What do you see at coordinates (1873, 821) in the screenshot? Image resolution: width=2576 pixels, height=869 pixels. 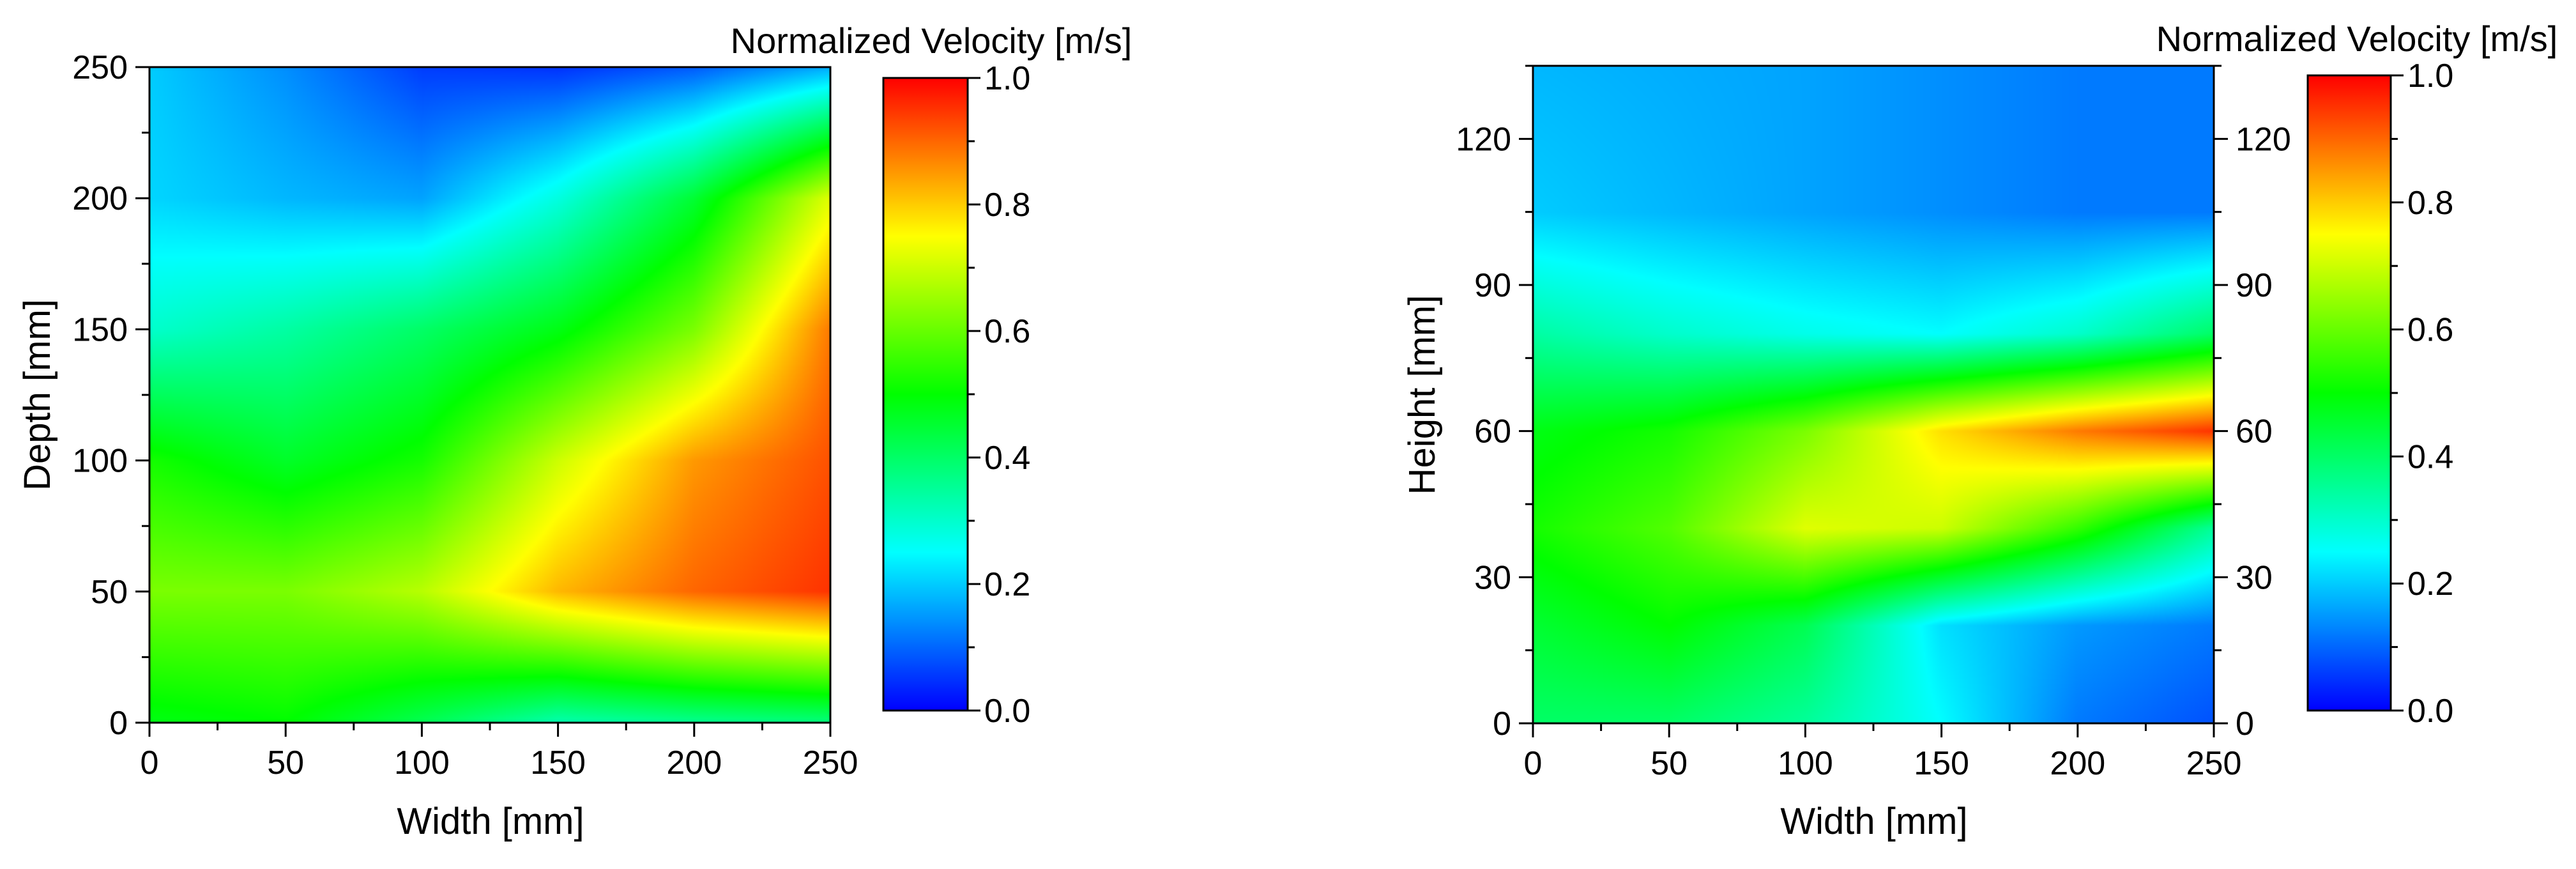 I see `right-x-axis-label: Width [mm]` at bounding box center [1873, 821].